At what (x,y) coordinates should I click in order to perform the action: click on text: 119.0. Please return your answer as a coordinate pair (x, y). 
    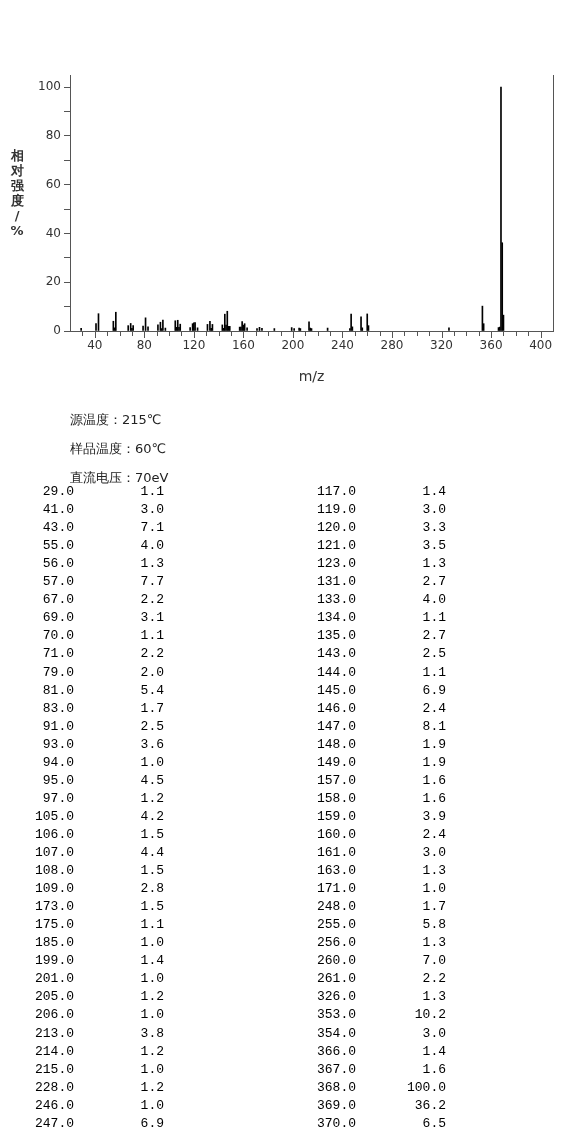
    Looking at the image, I should click on (336, 510).